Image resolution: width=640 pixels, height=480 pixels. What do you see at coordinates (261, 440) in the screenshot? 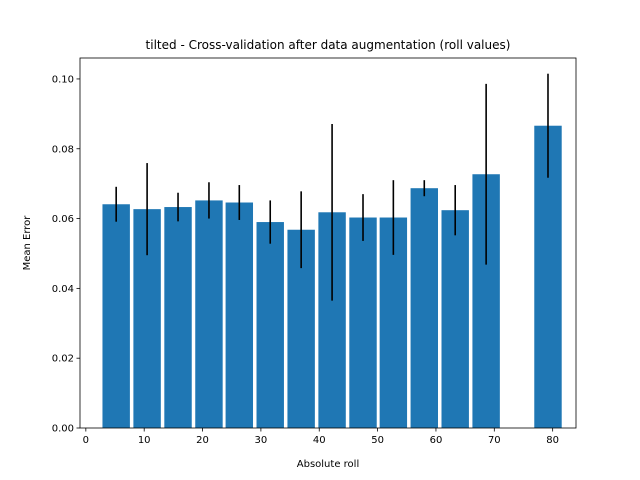
I see `x-tick-label-3: 30` at bounding box center [261, 440].